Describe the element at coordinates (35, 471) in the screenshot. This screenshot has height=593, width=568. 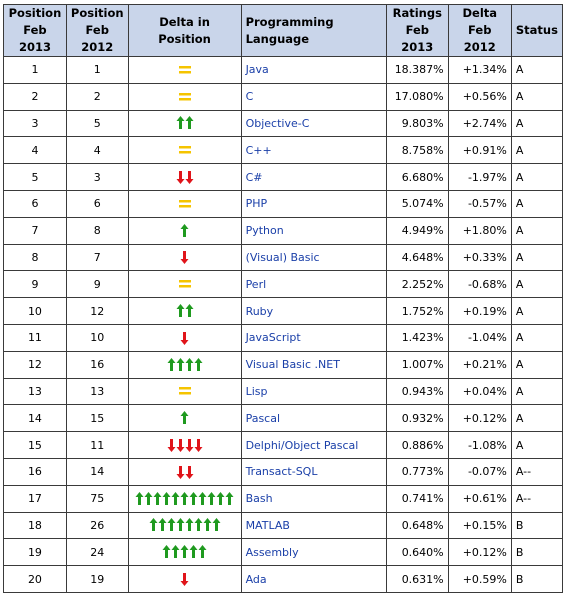
I see `position-2013: 16` at that location.